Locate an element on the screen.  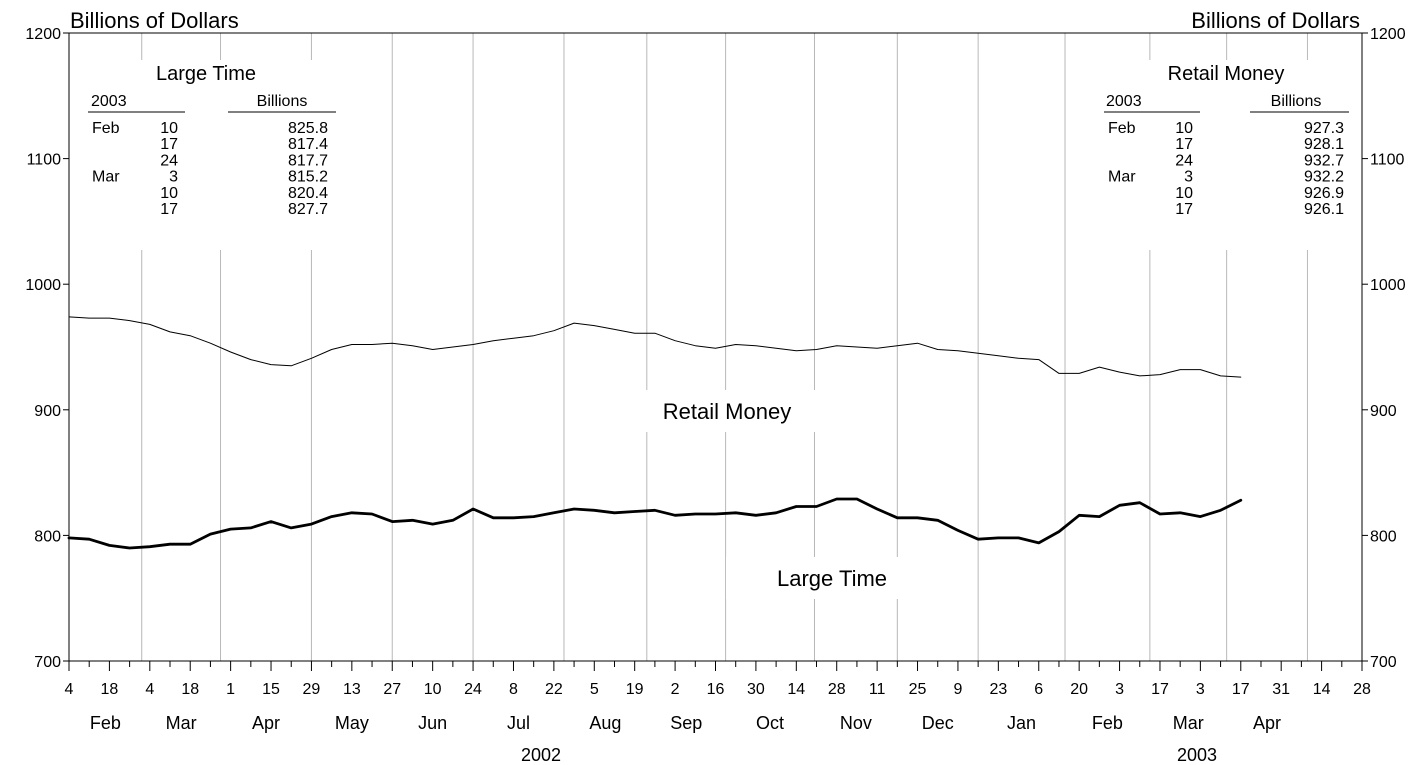
label-background-large-time is located at coordinates (816, 578).